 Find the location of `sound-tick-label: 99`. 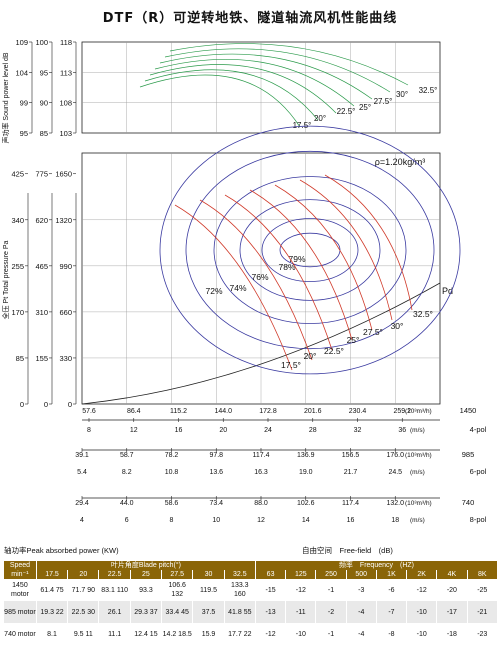

sound-tick-label: 99 is located at coordinates (24, 103).